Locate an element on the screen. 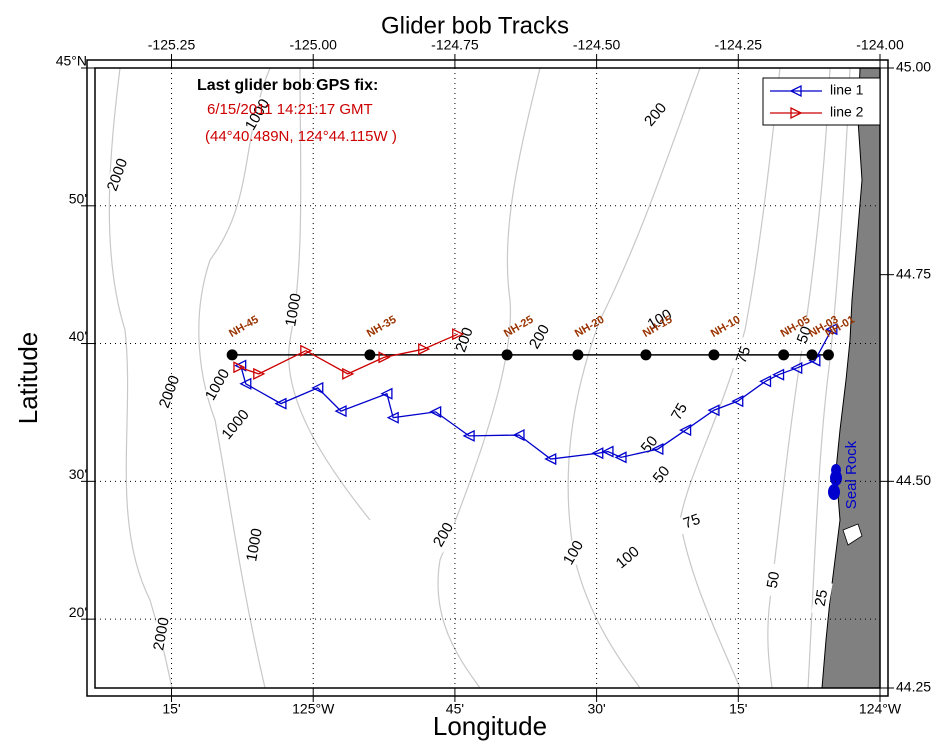  legend-label: line 2 is located at coordinates (847, 112).